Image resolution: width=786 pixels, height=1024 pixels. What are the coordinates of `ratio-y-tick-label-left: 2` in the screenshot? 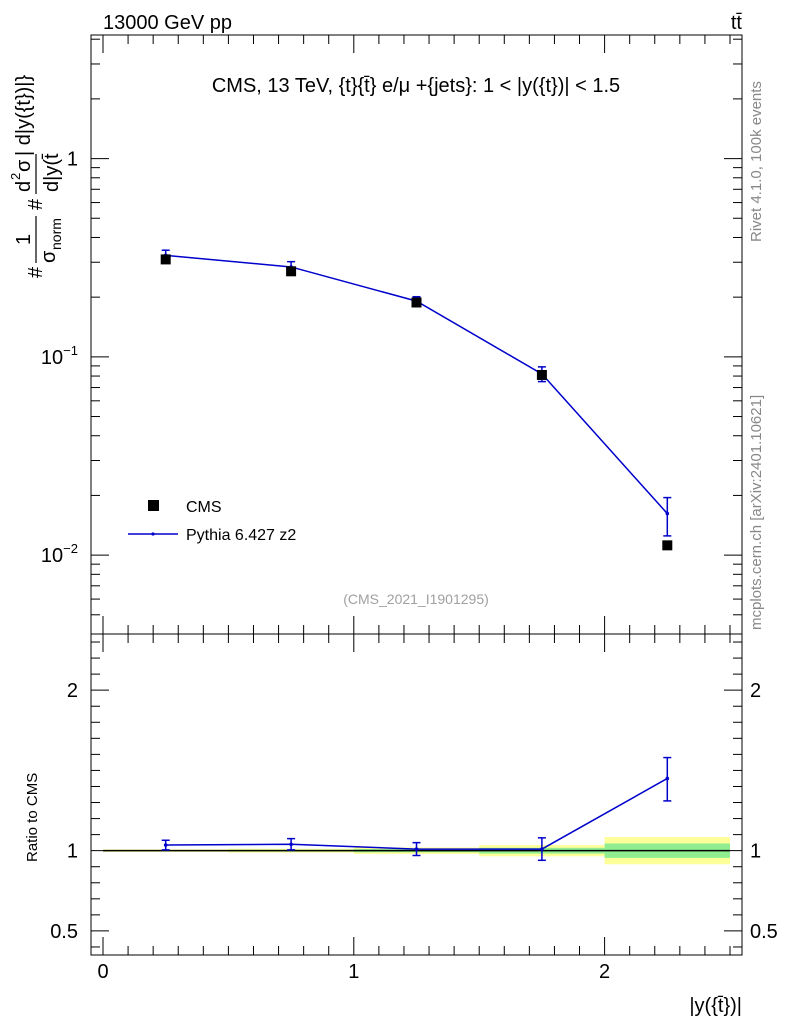 It's located at (72, 691).